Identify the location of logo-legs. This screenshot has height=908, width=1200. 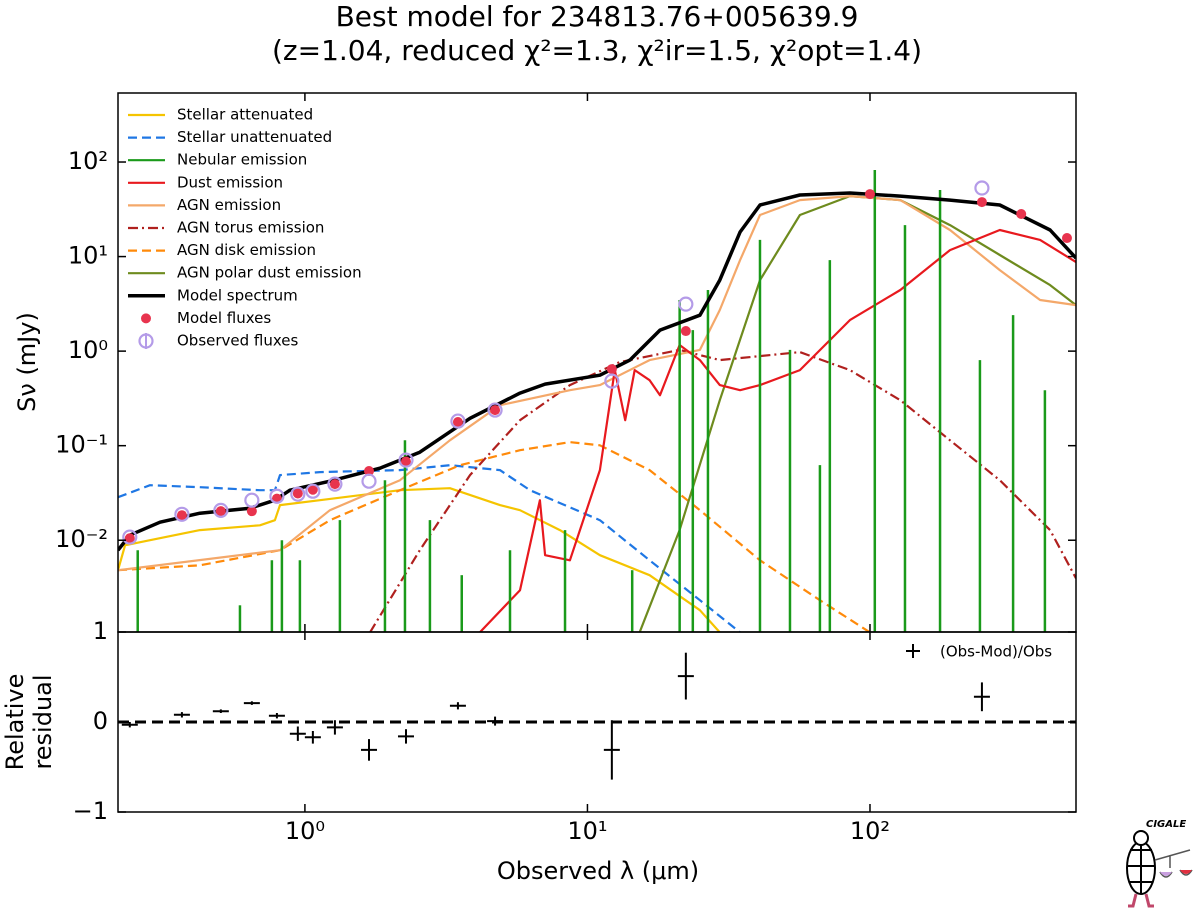
(1141, 900).